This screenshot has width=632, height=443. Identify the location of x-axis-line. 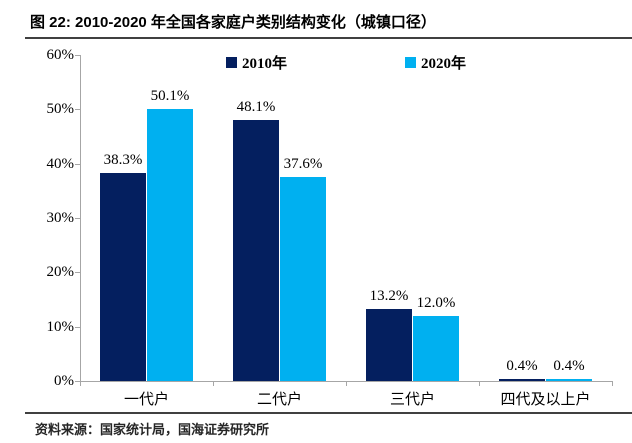
(343, 381).